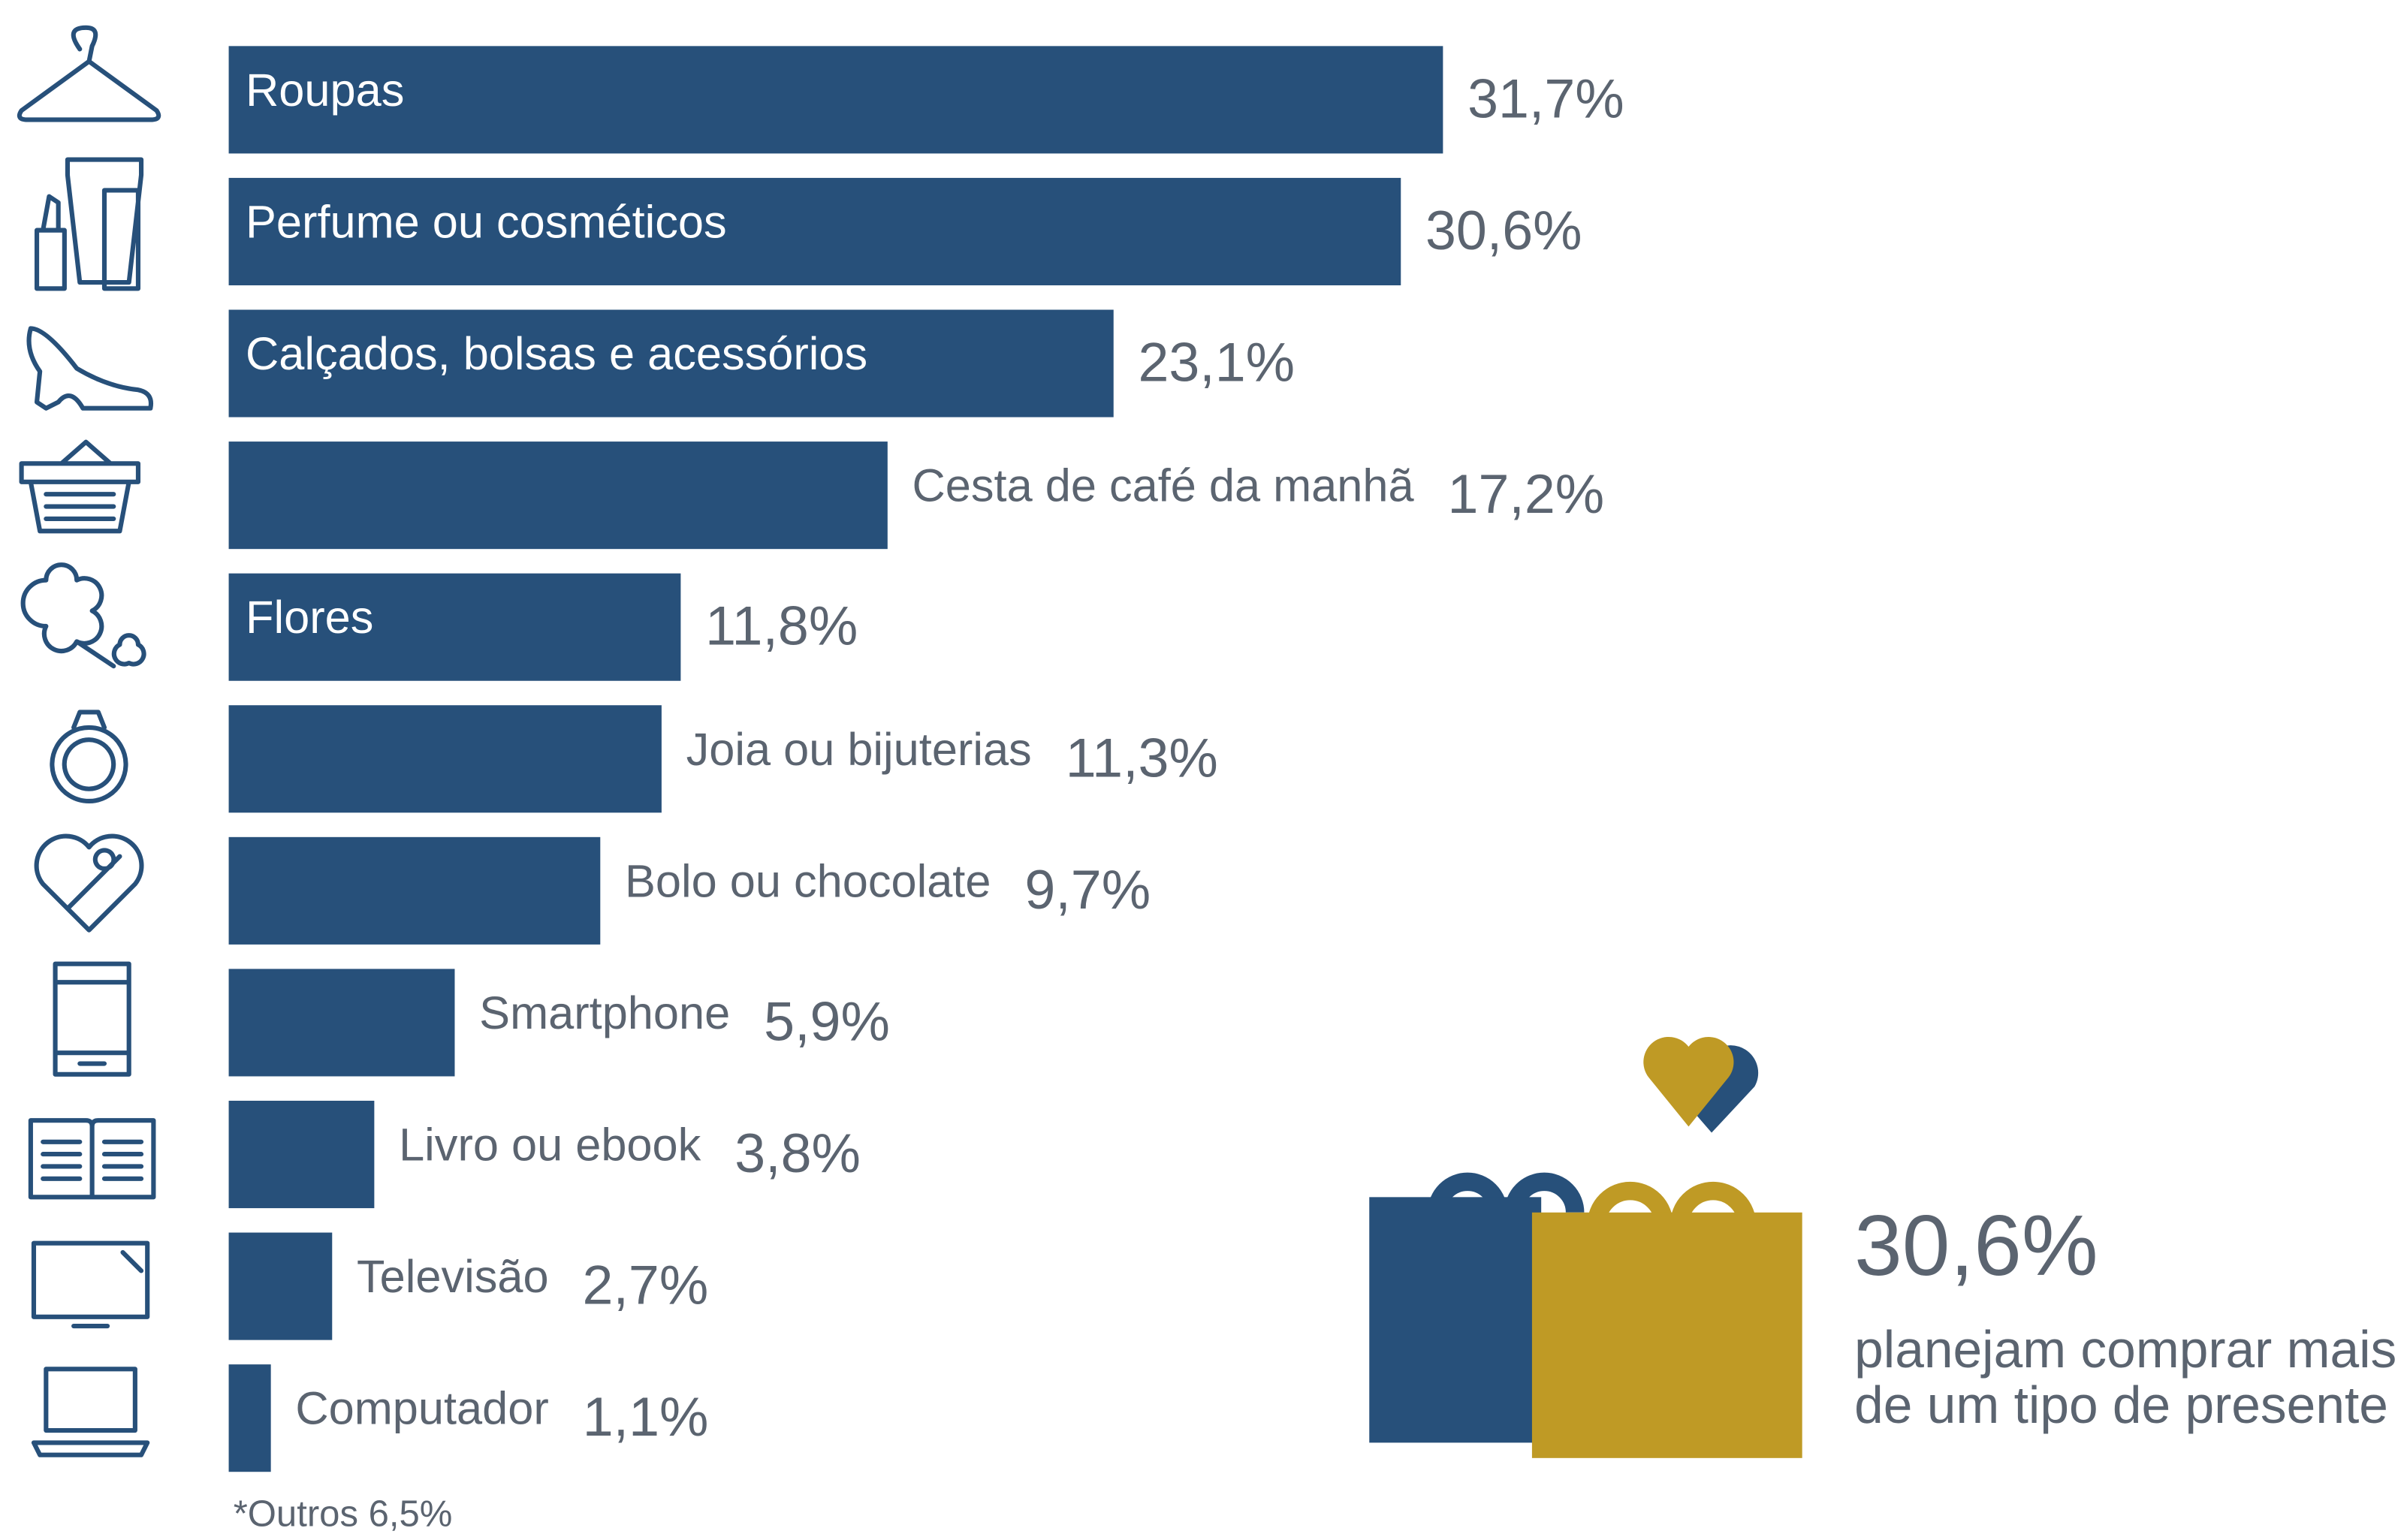  What do you see at coordinates (309, 617) in the screenshot?
I see `category-label: Flores` at bounding box center [309, 617].